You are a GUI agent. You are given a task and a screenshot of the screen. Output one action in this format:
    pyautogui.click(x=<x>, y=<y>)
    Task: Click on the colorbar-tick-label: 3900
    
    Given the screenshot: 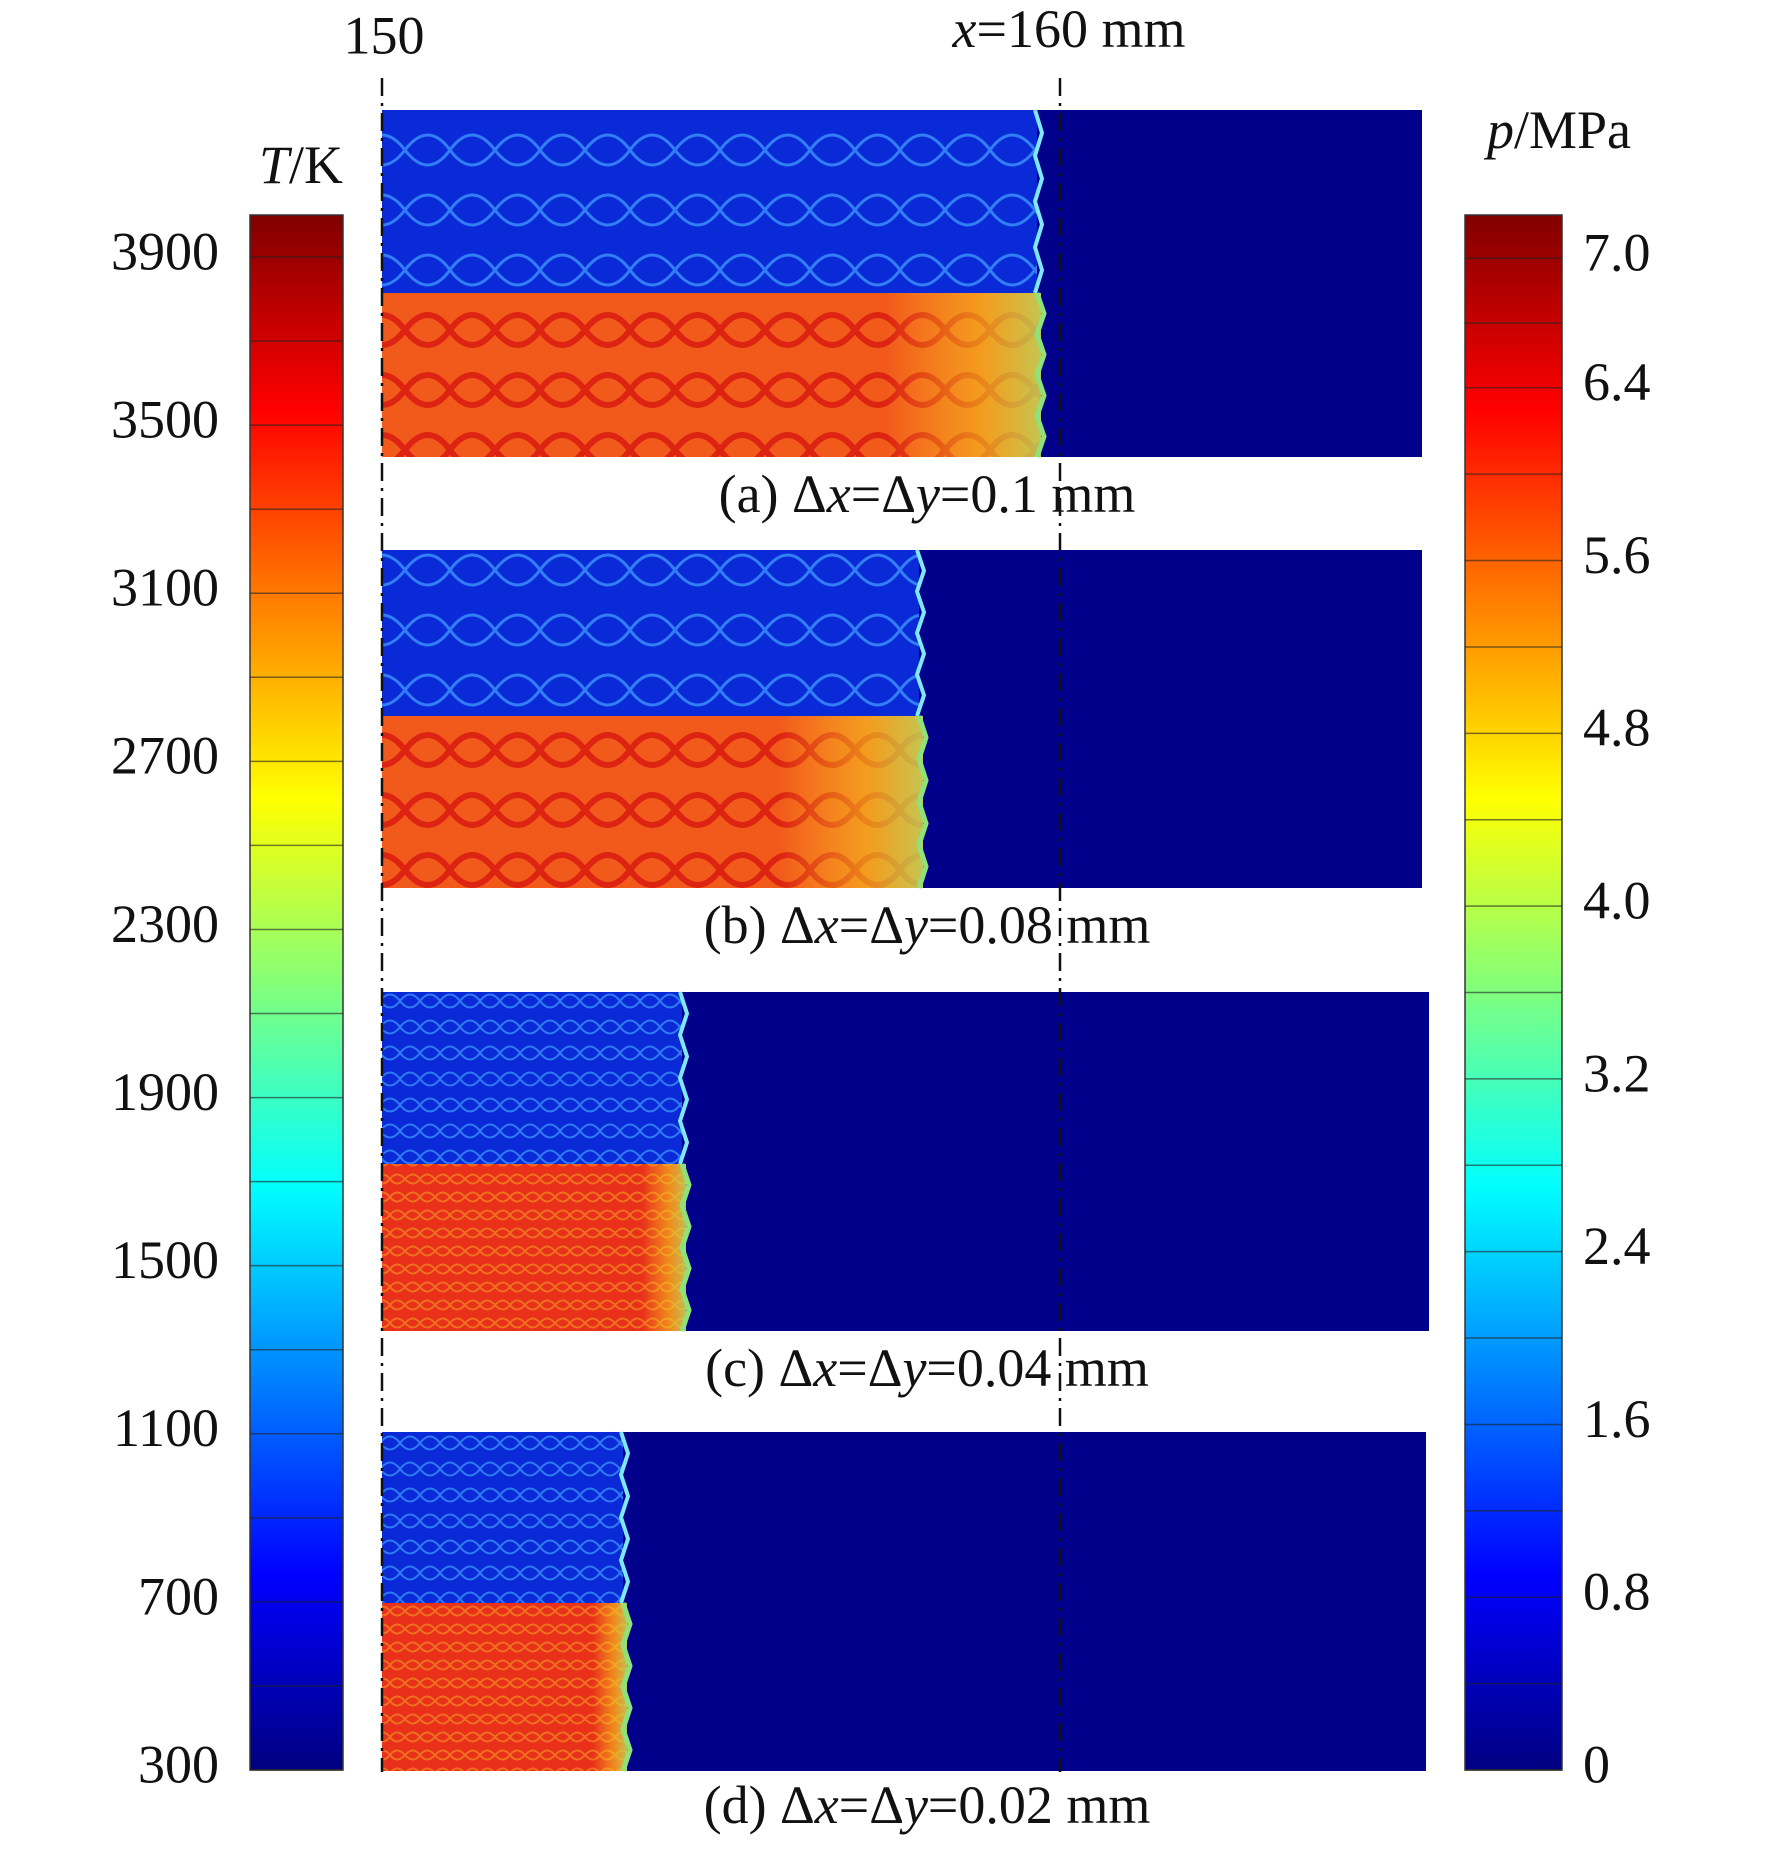 What is the action you would take?
    pyautogui.click(x=165, y=251)
    